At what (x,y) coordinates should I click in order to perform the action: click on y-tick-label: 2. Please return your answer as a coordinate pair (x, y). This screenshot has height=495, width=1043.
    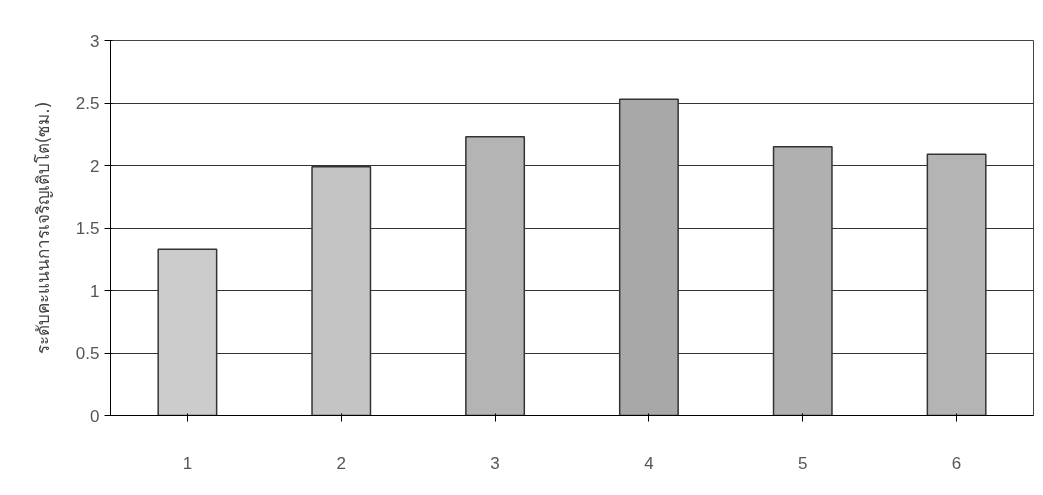
    Looking at the image, I should click on (95, 166).